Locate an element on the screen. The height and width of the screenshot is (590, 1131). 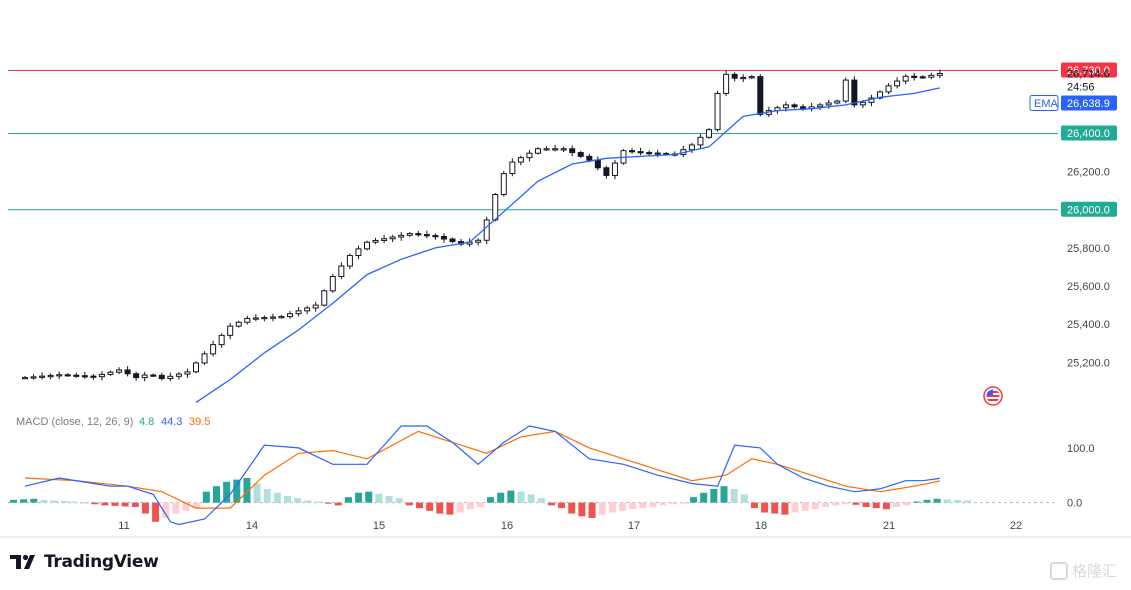
last-price-label: 26,714.6 is located at coordinates (1088, 74).